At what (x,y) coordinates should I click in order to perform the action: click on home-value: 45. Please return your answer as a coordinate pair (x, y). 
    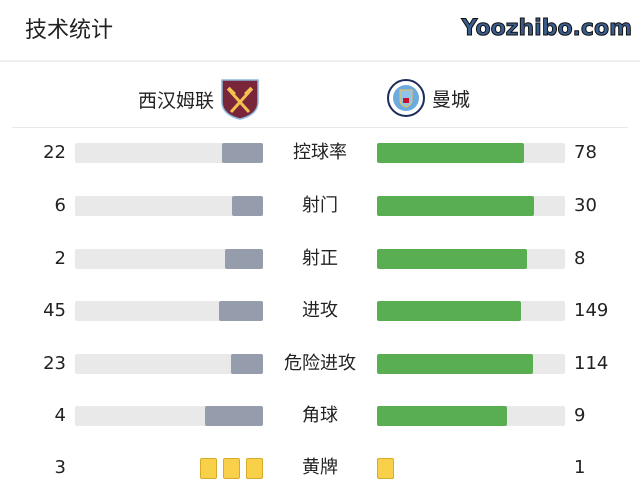
    Looking at the image, I should click on (54, 310).